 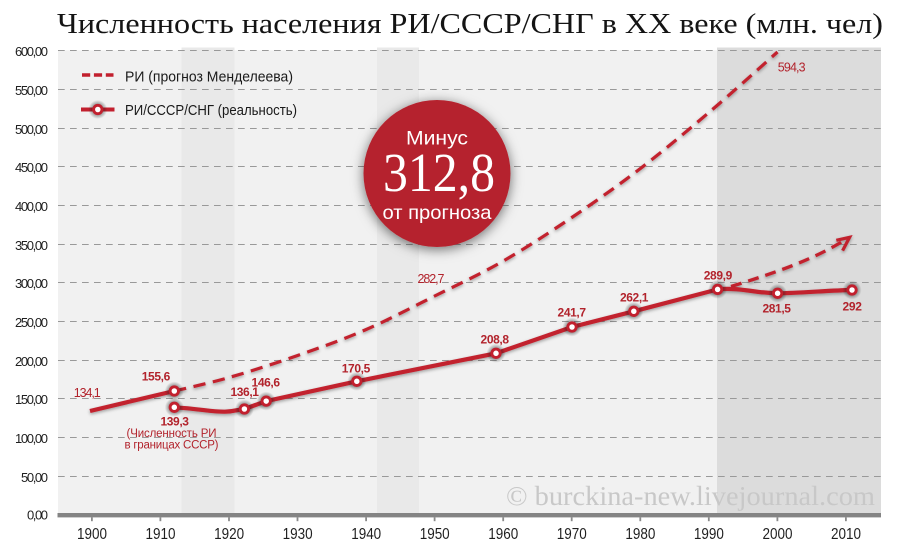 I want to click on svg-text: 1990, so click(x=709, y=534).